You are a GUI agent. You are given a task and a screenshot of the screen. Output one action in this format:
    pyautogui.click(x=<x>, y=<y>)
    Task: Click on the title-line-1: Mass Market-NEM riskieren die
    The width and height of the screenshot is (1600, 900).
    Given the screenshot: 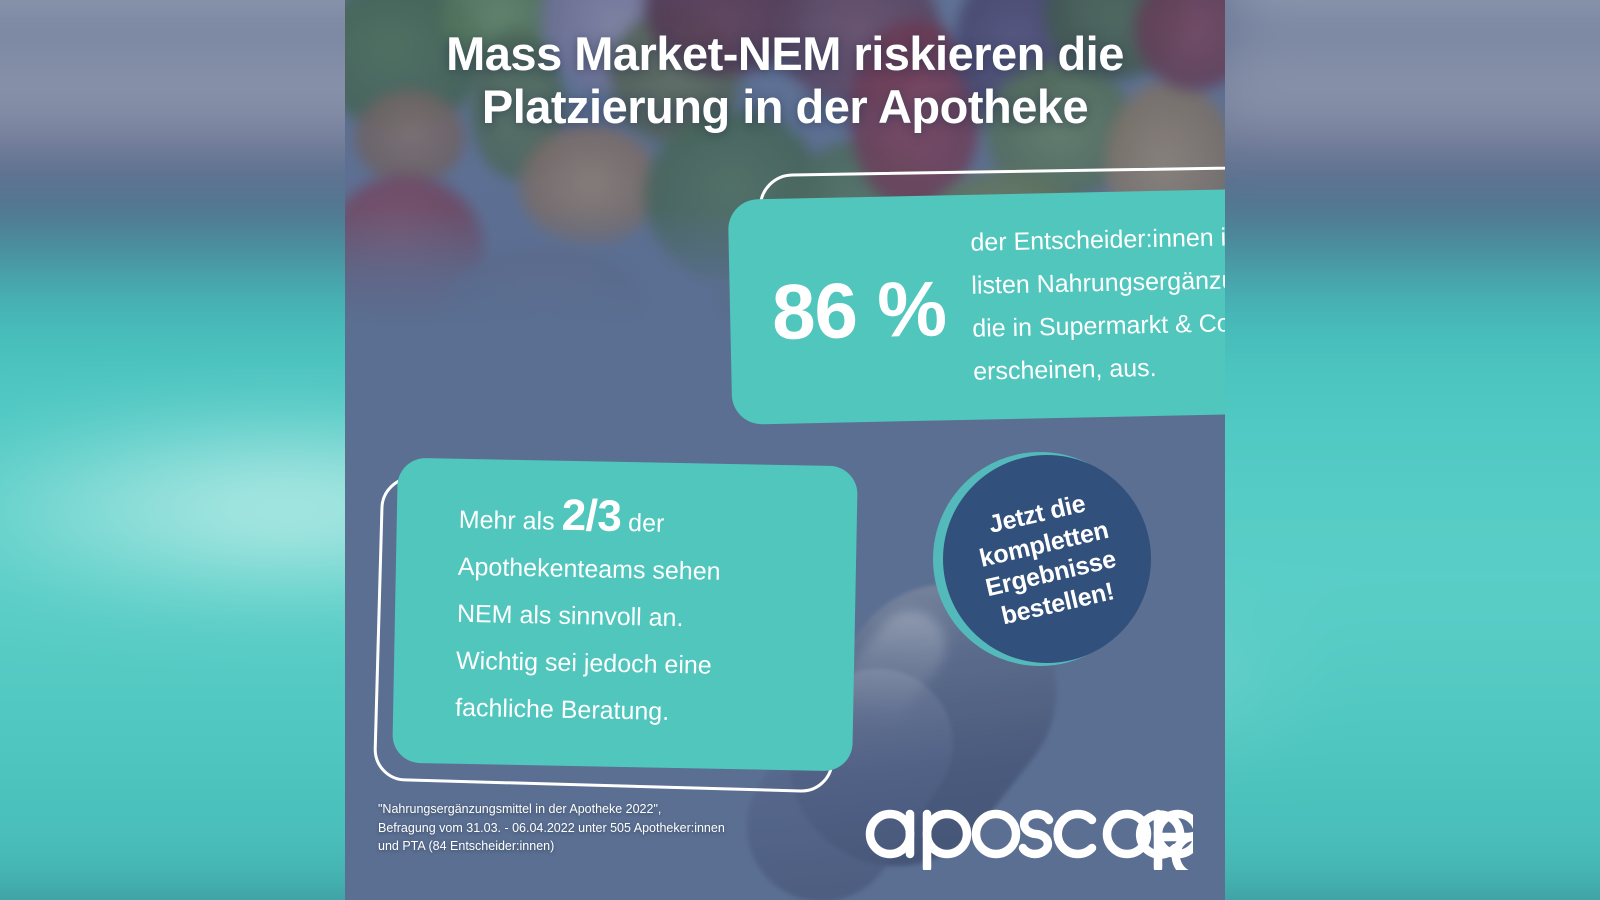 What is the action you would take?
    pyautogui.click(x=785, y=53)
    